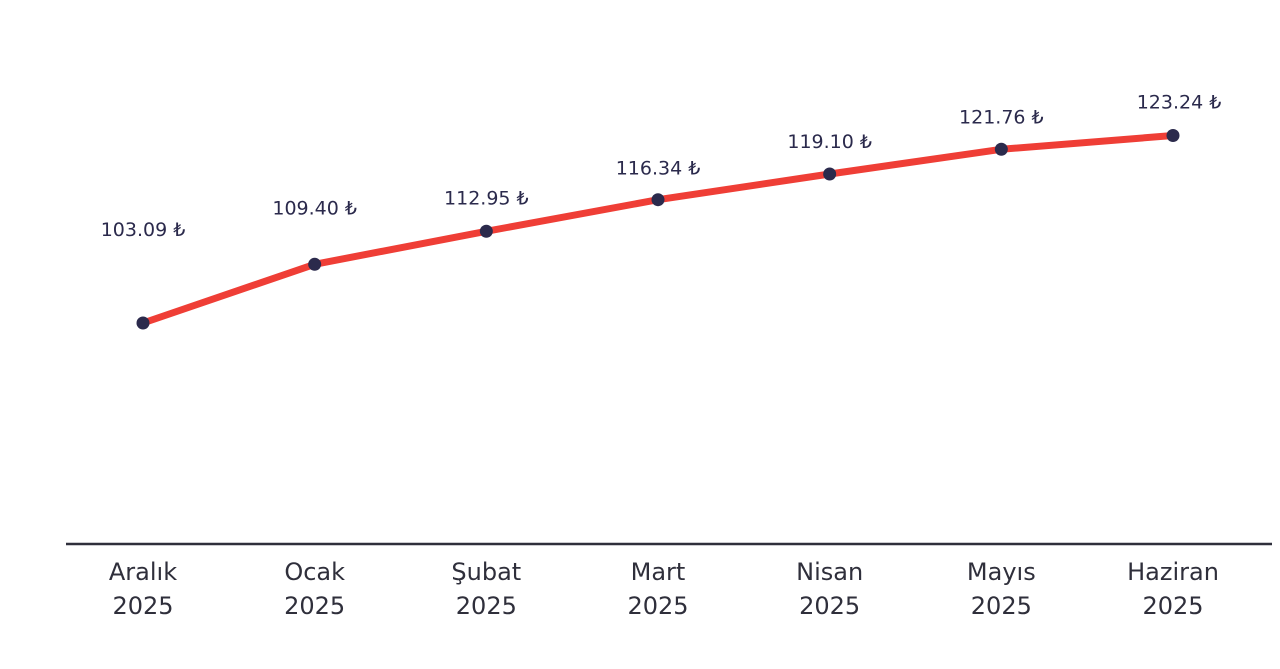 The width and height of the screenshot is (1280, 669). What do you see at coordinates (486, 572) in the screenshot?
I see `x-tick-month-label: Şubat` at bounding box center [486, 572].